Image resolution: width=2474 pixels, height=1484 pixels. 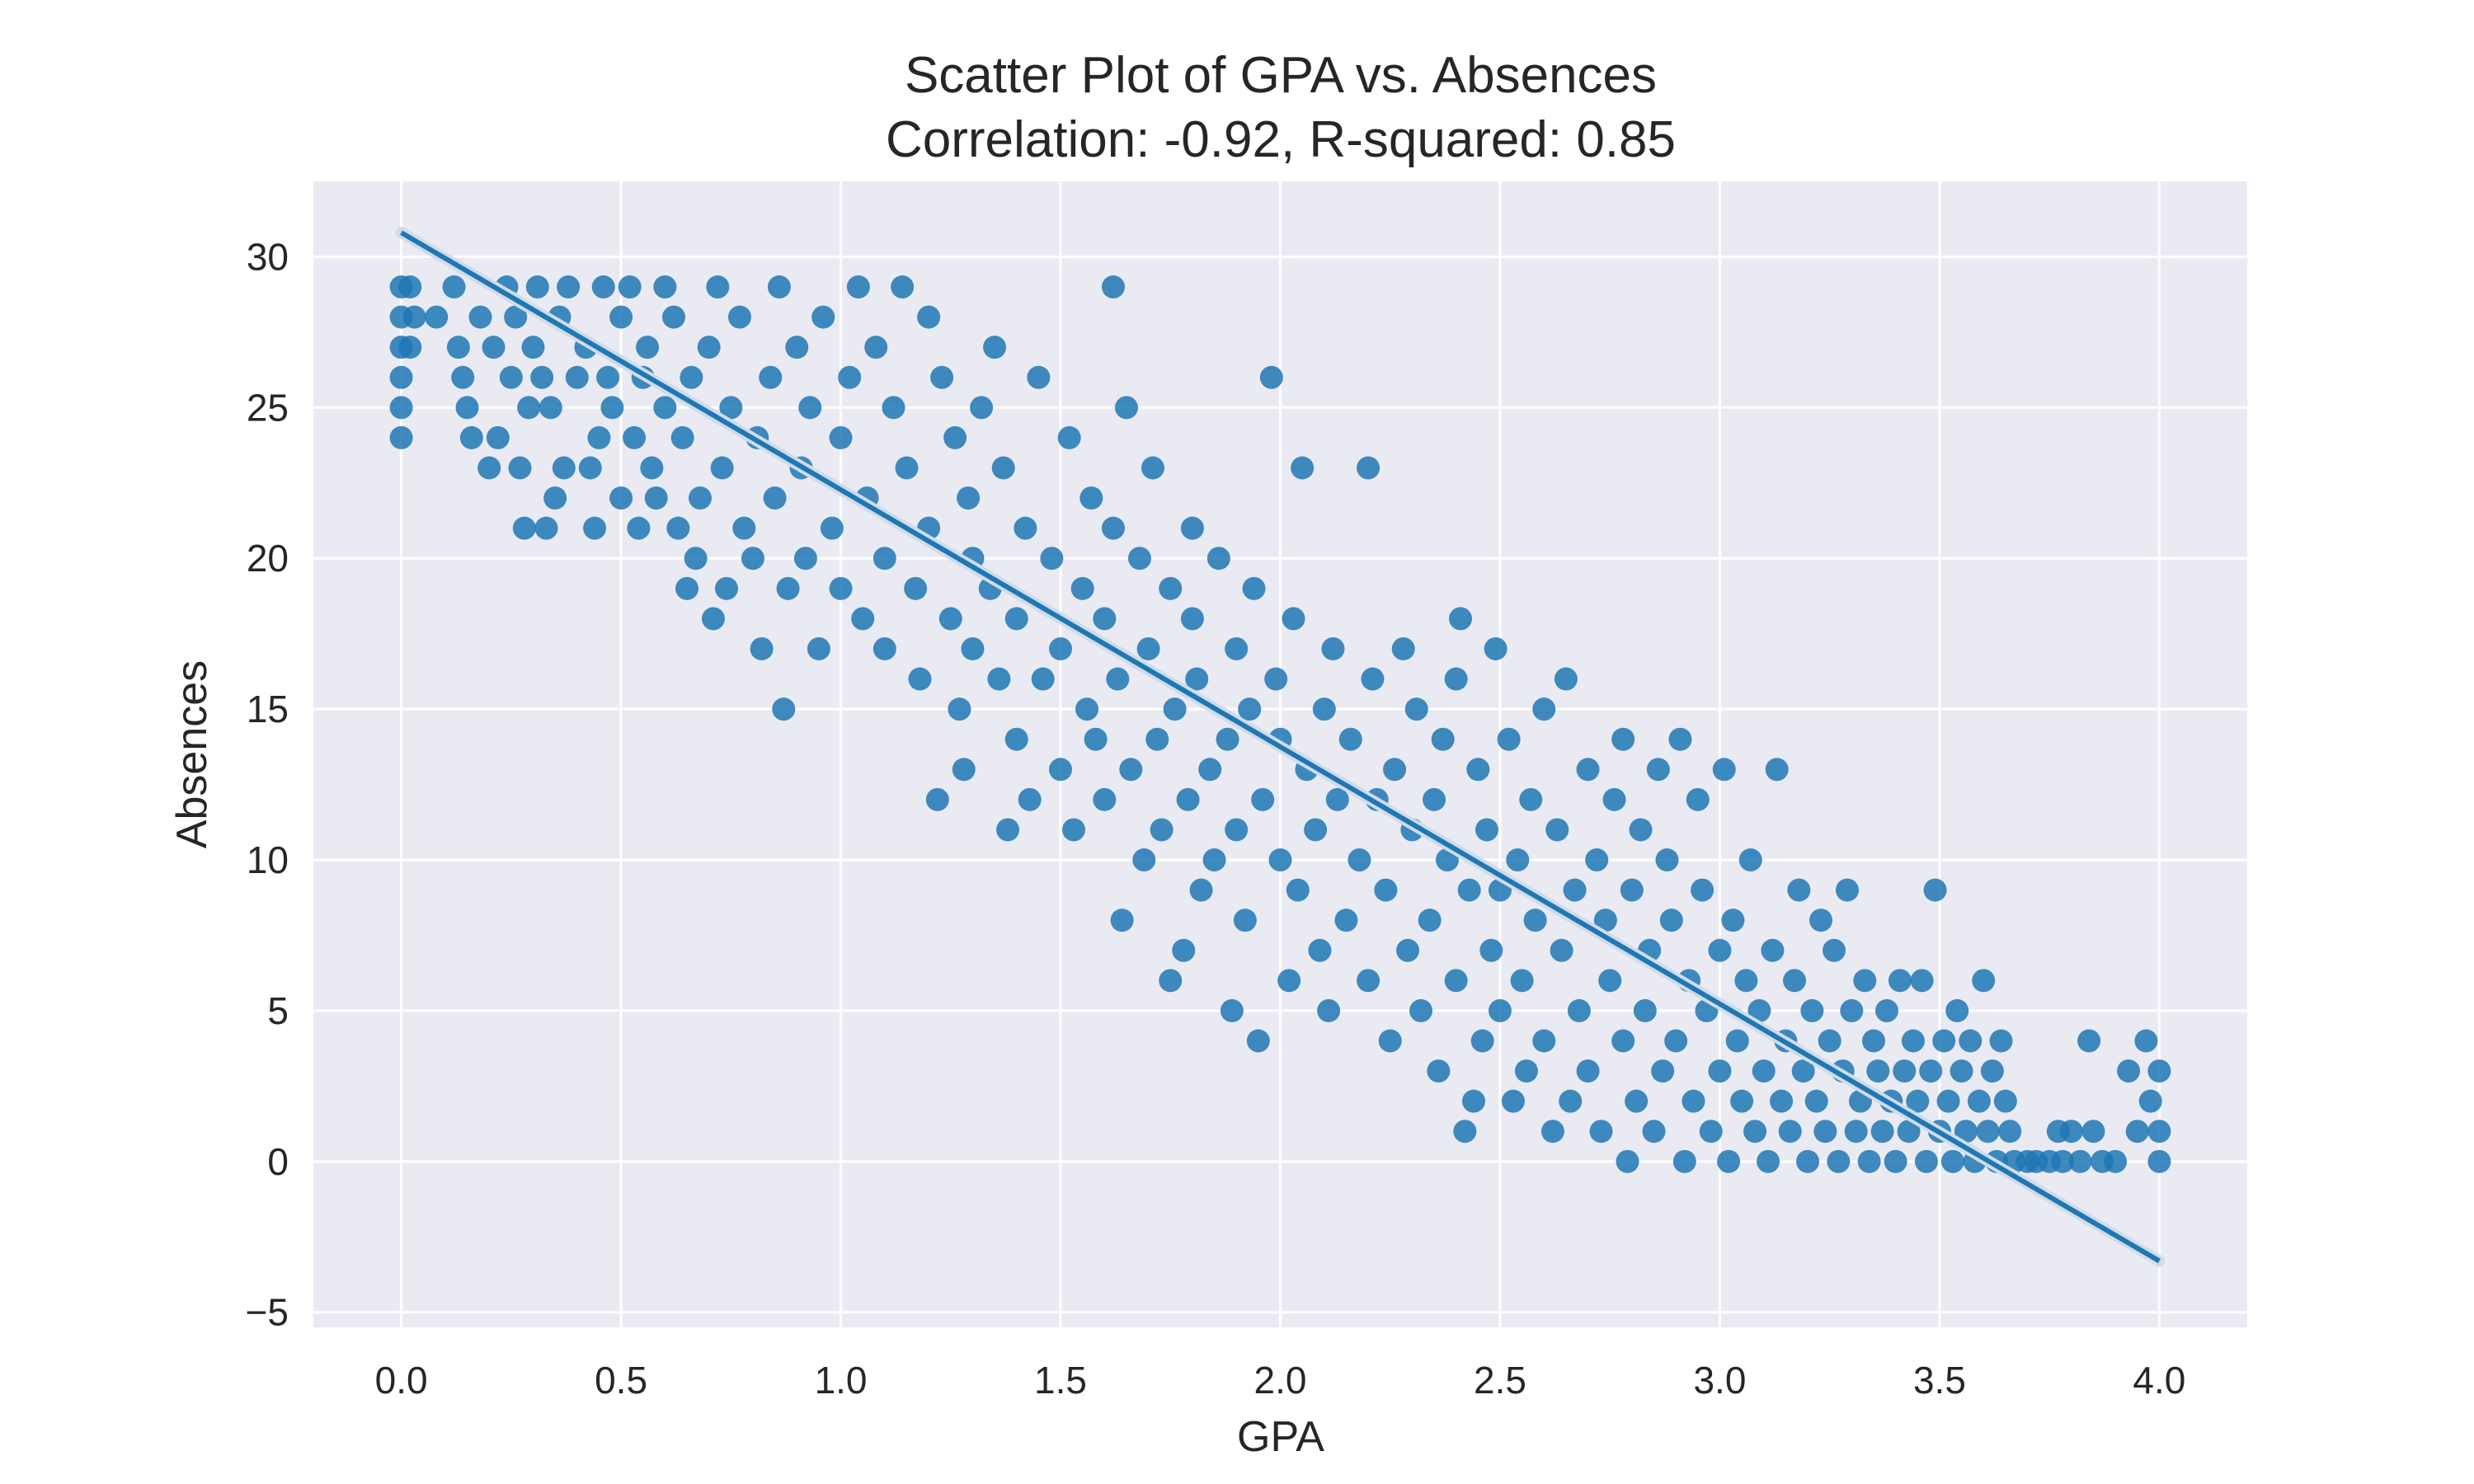 I want to click on y-tick-label: 15, so click(x=268, y=709).